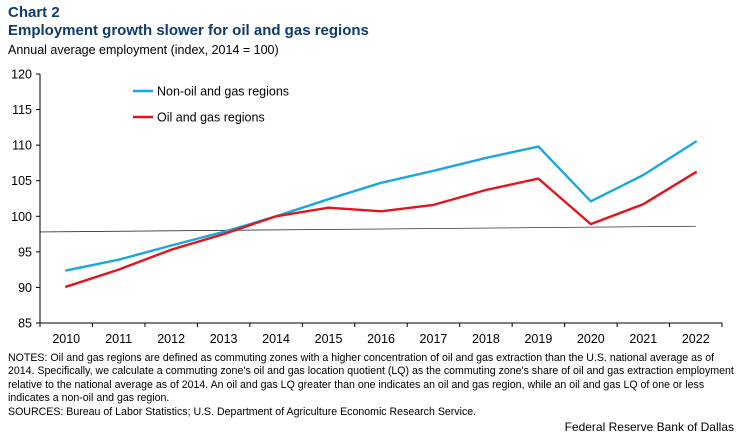  What do you see at coordinates (22, 110) in the screenshot?
I see `y-tick-label: 115` at bounding box center [22, 110].